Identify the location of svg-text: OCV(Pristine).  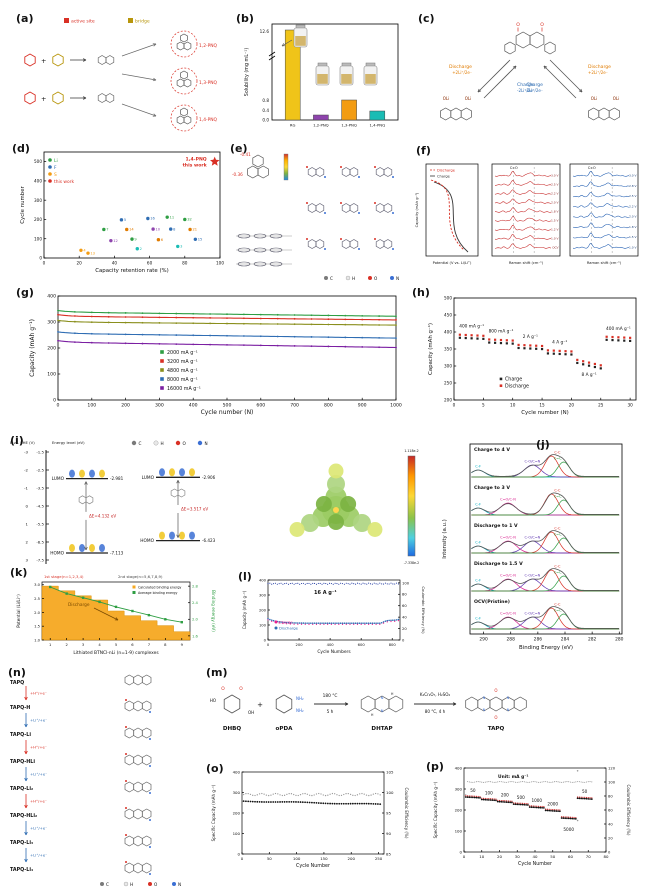
(492, 602).